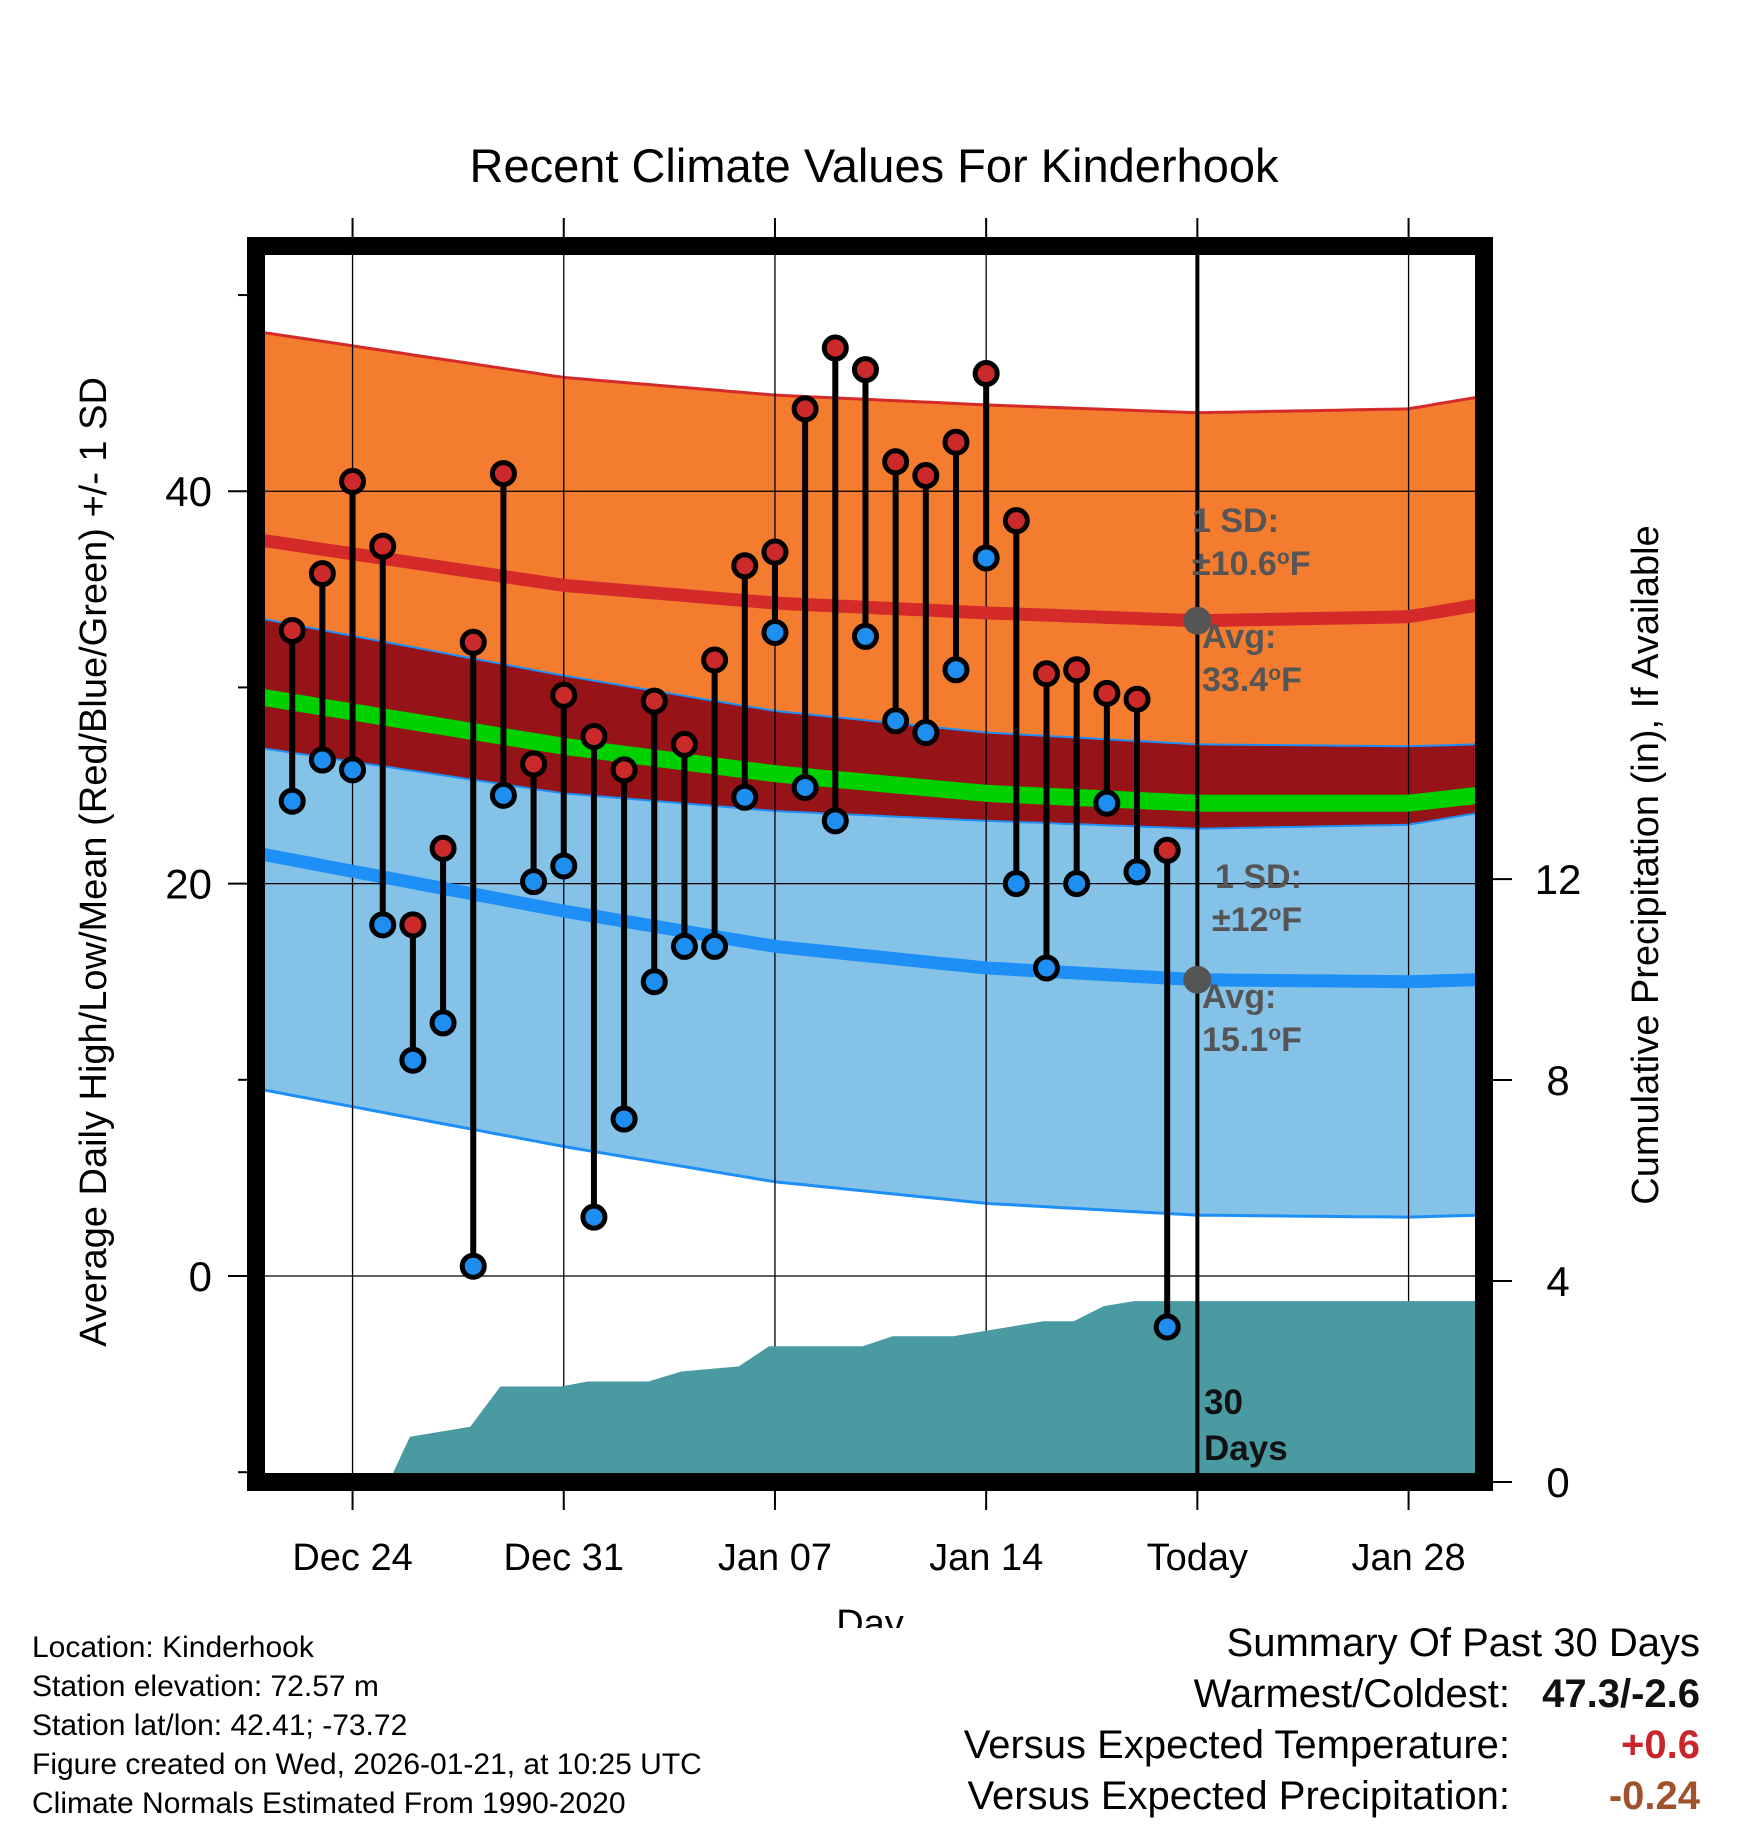  Describe the element at coordinates (564, 1558) in the screenshot. I see `x-tick-label: Dec 31` at that location.